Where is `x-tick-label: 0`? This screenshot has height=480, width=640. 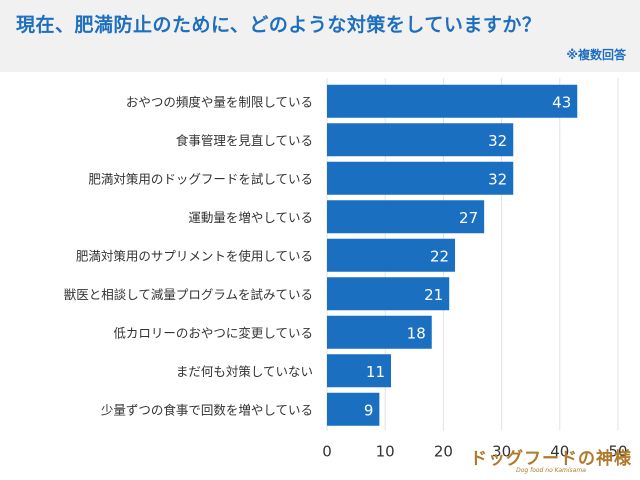 x-tick-label: 0 is located at coordinates (327, 452).